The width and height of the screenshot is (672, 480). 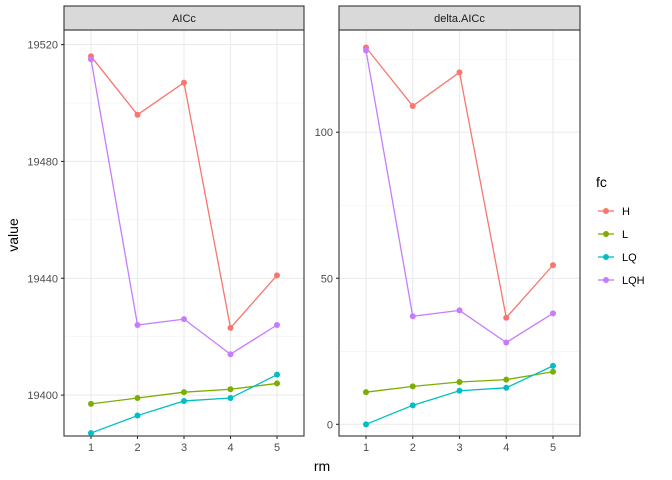 What do you see at coordinates (606, 211) in the screenshot?
I see `legend-key-point-H` at bounding box center [606, 211].